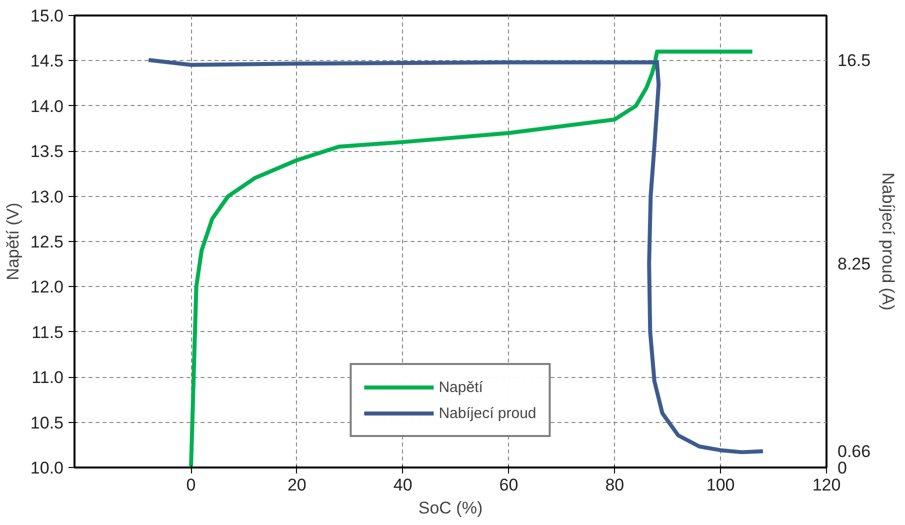 The height and width of the screenshot is (525, 905). What do you see at coordinates (47, 152) in the screenshot?
I see `y-tick-label: 13.5` at bounding box center [47, 152].